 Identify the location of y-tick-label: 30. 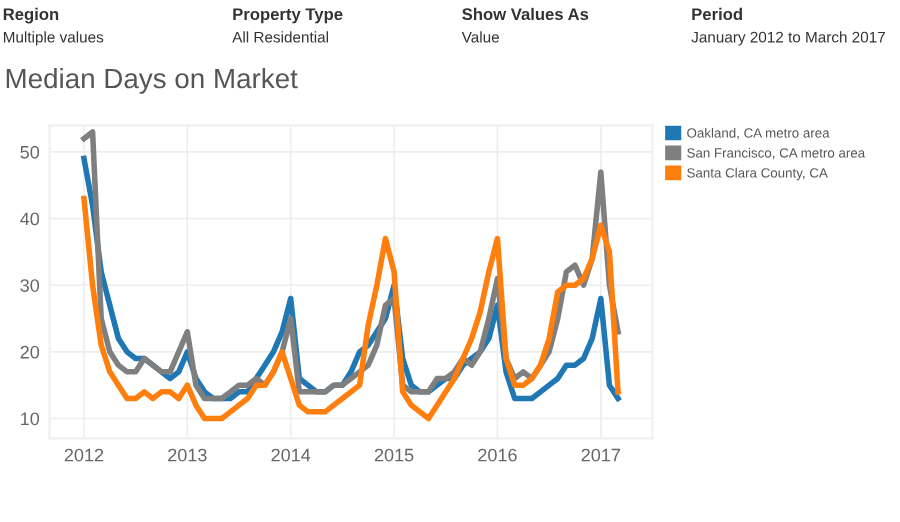
(30, 285).